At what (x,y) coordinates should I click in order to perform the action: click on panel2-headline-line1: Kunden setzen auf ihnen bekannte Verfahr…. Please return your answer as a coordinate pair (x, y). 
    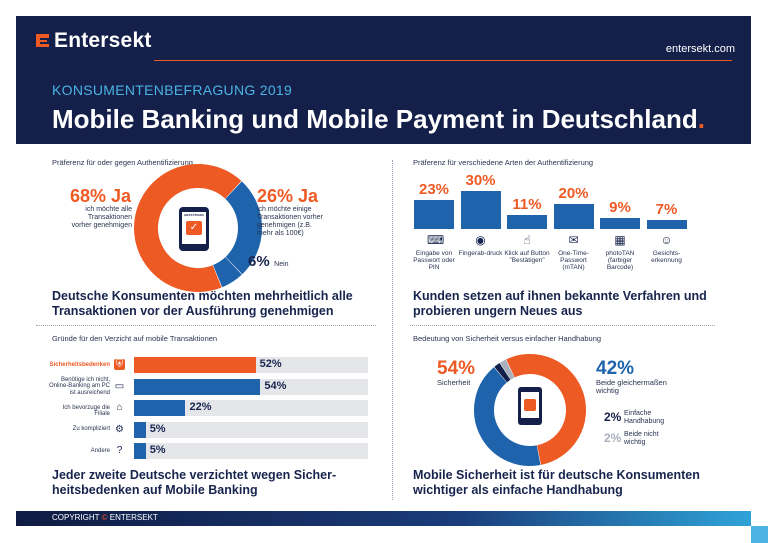
    Looking at the image, I should click on (560, 296).